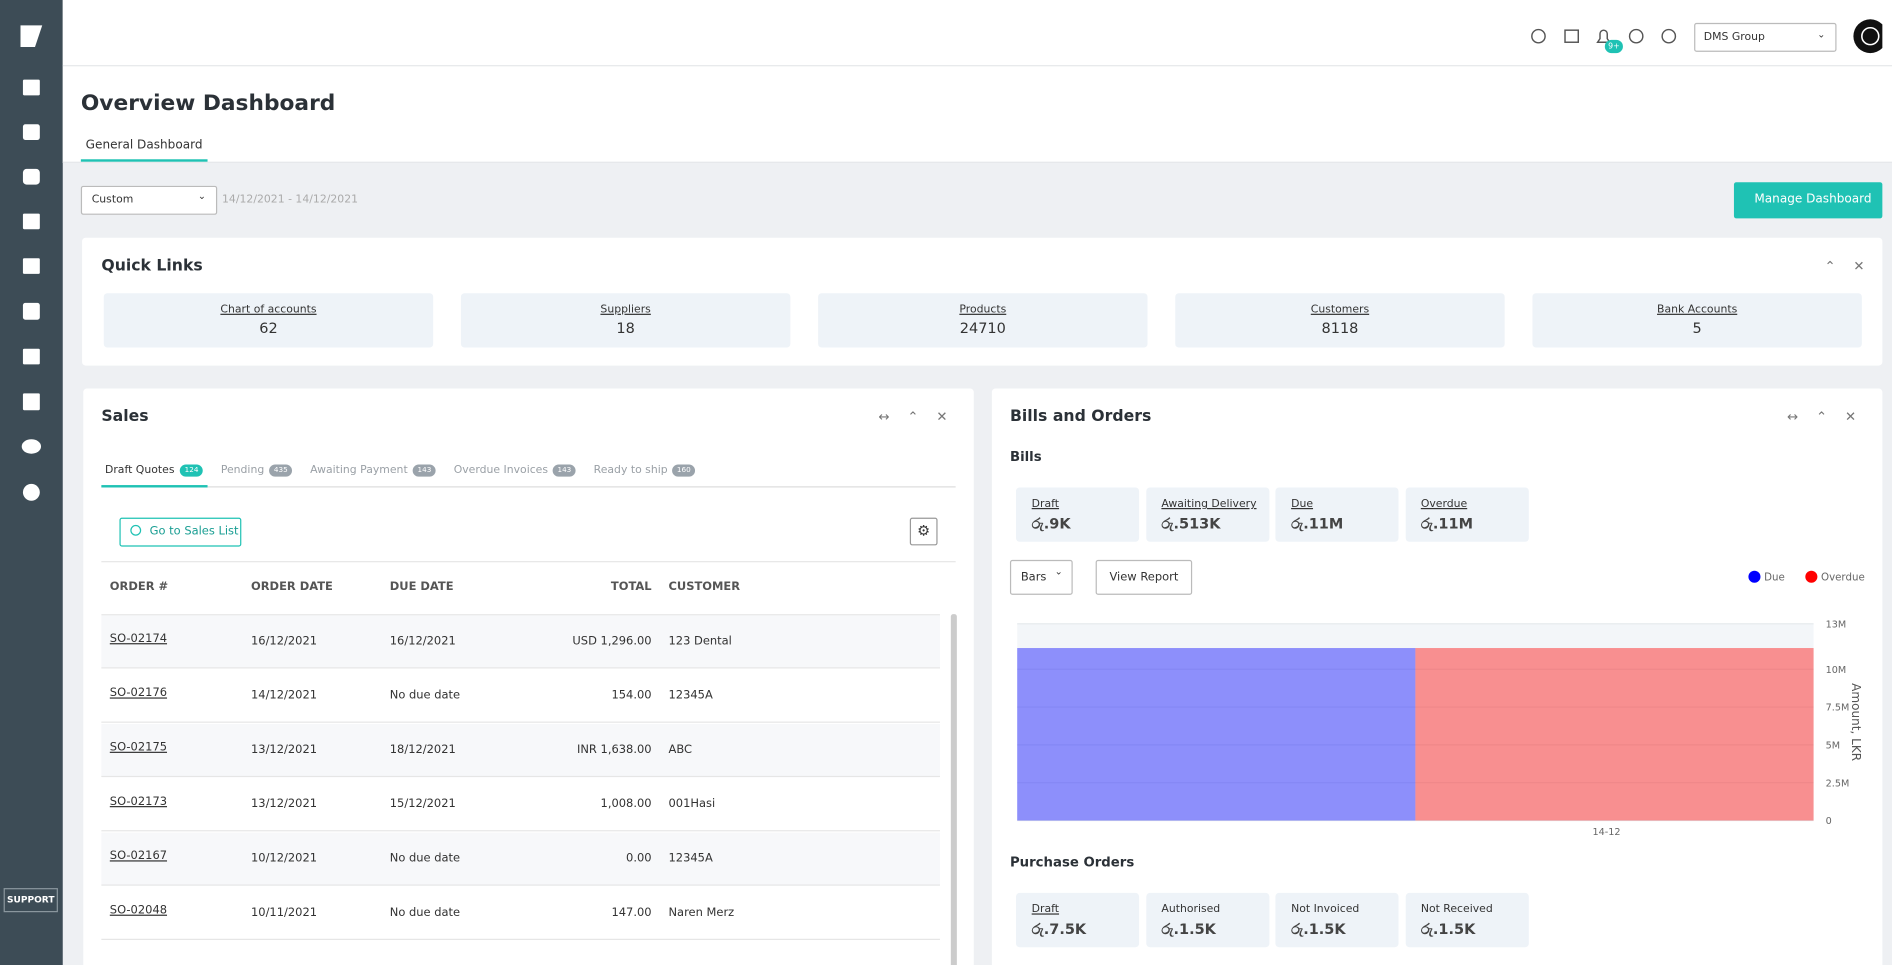 The height and width of the screenshot is (965, 1892). What do you see at coordinates (291, 587) in the screenshot?
I see `column-header: ORDER DATE` at bounding box center [291, 587].